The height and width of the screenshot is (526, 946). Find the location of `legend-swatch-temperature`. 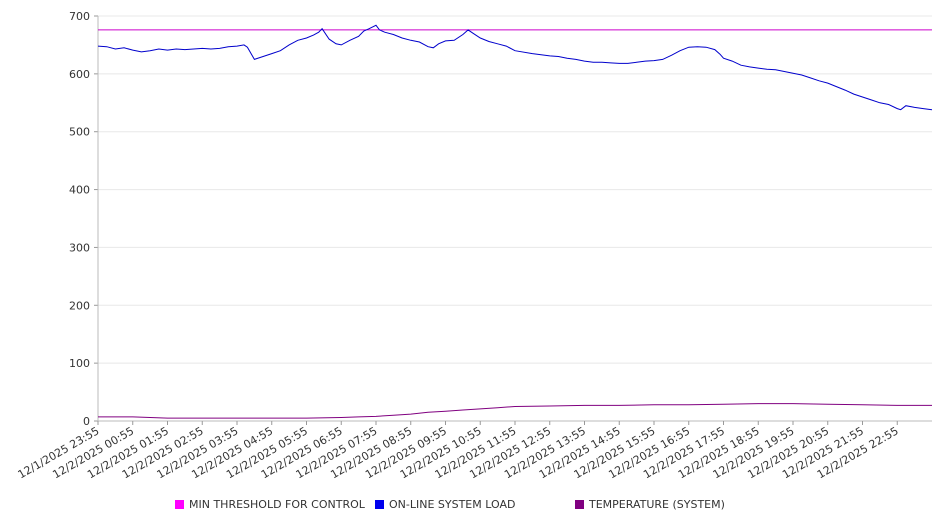

legend-swatch-temperature is located at coordinates (579, 504).